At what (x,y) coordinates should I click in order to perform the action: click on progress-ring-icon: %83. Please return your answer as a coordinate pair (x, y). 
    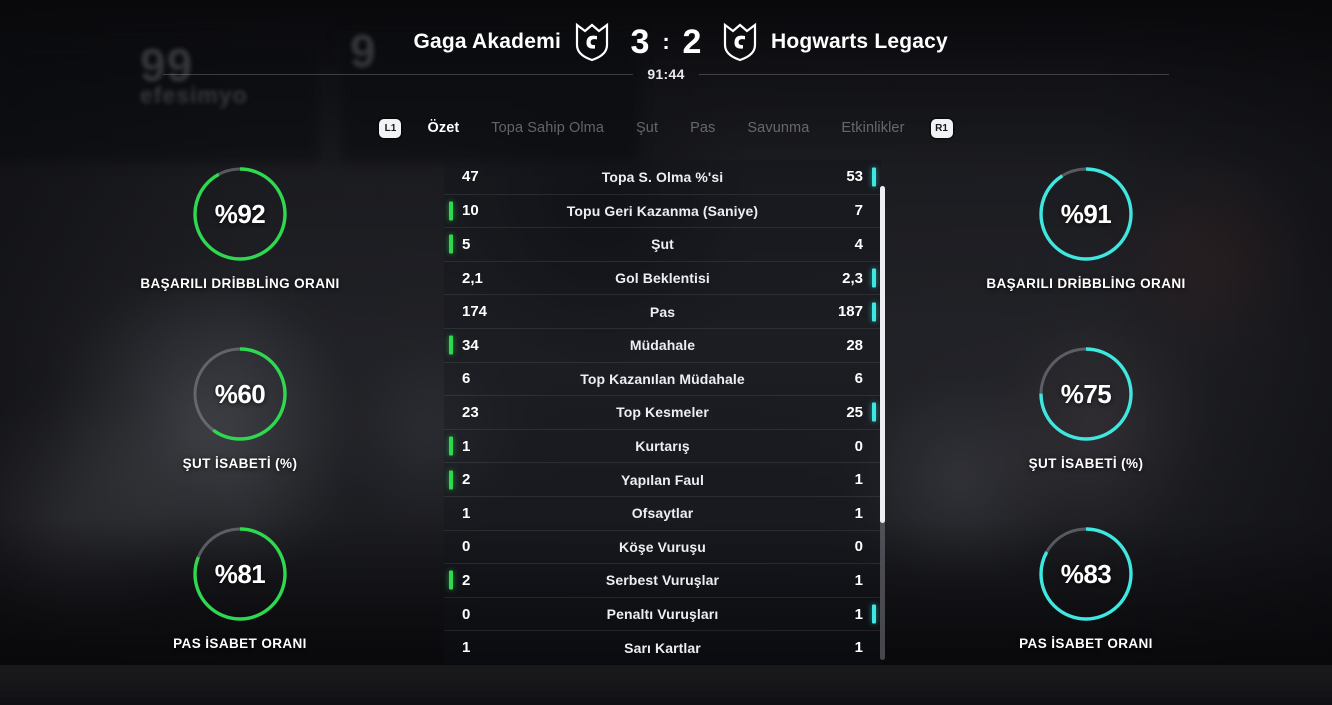
    Looking at the image, I should click on (1086, 574).